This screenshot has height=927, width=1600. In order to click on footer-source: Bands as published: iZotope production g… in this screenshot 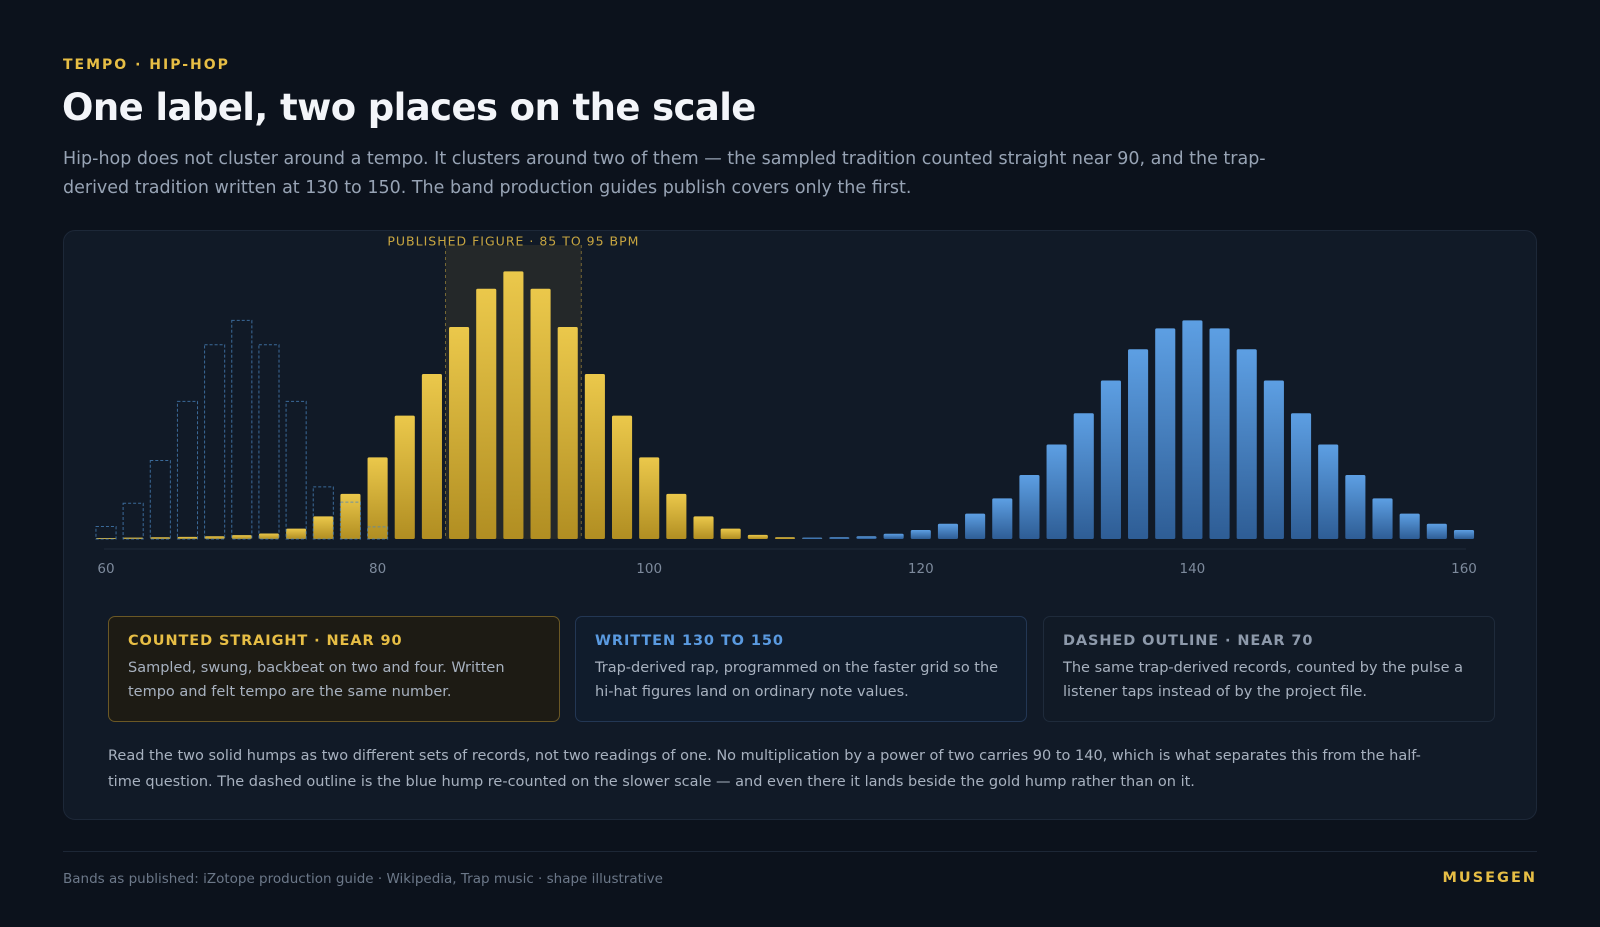, I will do `click(363, 879)`.